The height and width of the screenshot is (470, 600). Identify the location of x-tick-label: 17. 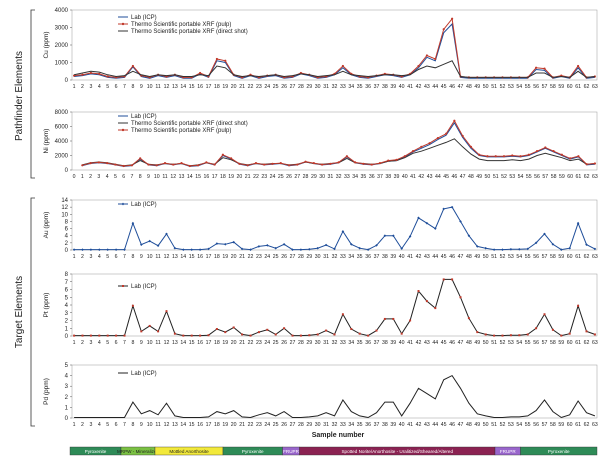
(209, 343).